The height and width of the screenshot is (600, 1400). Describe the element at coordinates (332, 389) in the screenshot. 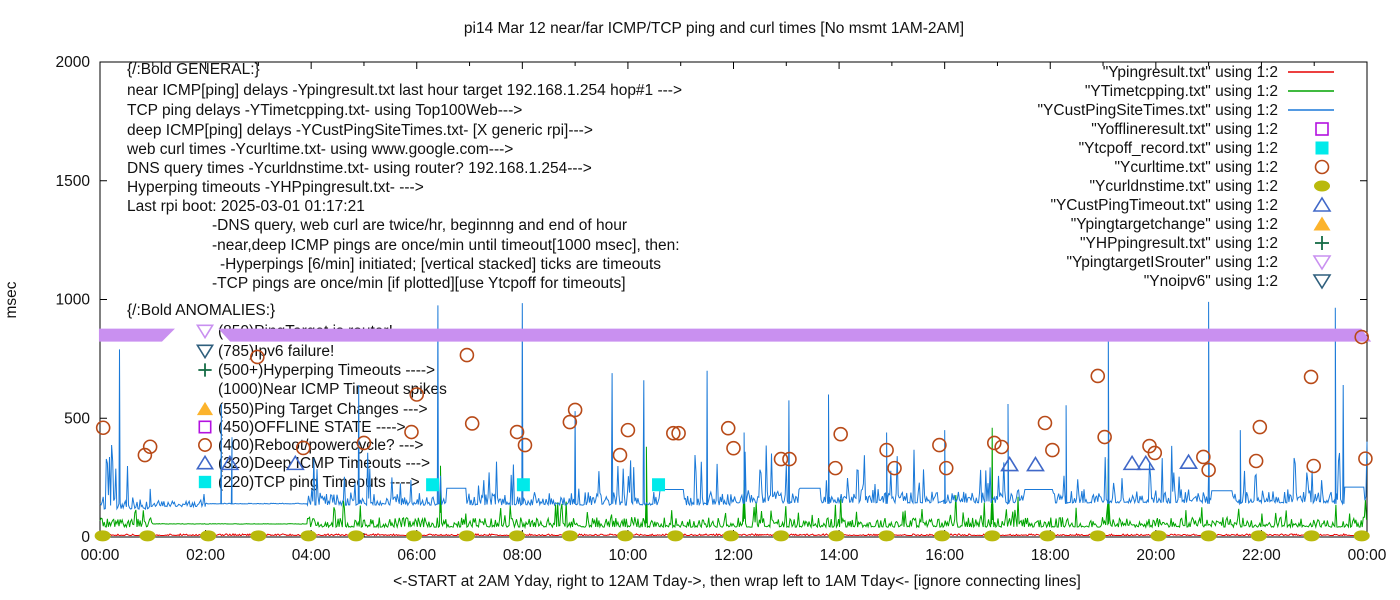

I see `svg-text: (1000)Near ICMP Timeout spikes` at that location.